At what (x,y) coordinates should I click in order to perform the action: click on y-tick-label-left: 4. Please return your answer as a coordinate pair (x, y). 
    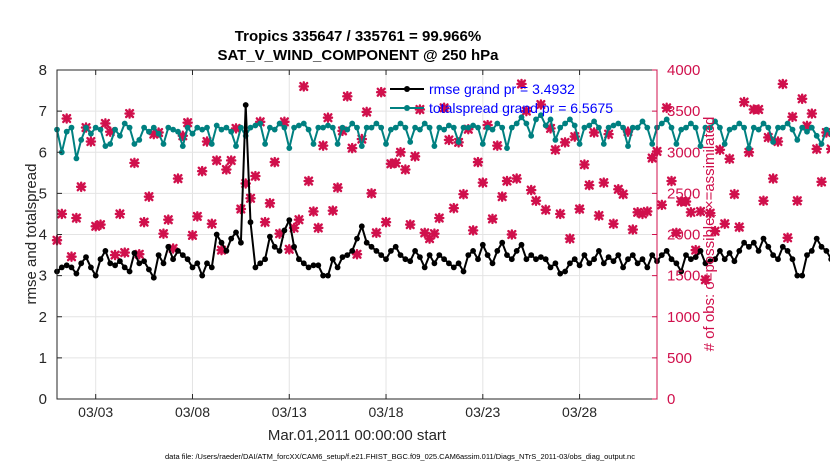
    Looking at the image, I should click on (43, 235).